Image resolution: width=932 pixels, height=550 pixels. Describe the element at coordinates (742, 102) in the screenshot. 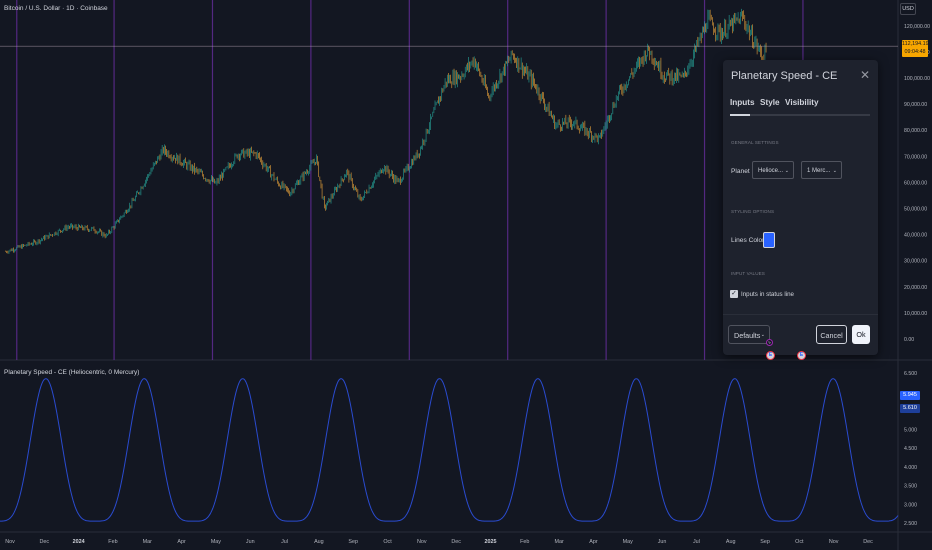

I see `tab-inputs: Inputs` at that location.